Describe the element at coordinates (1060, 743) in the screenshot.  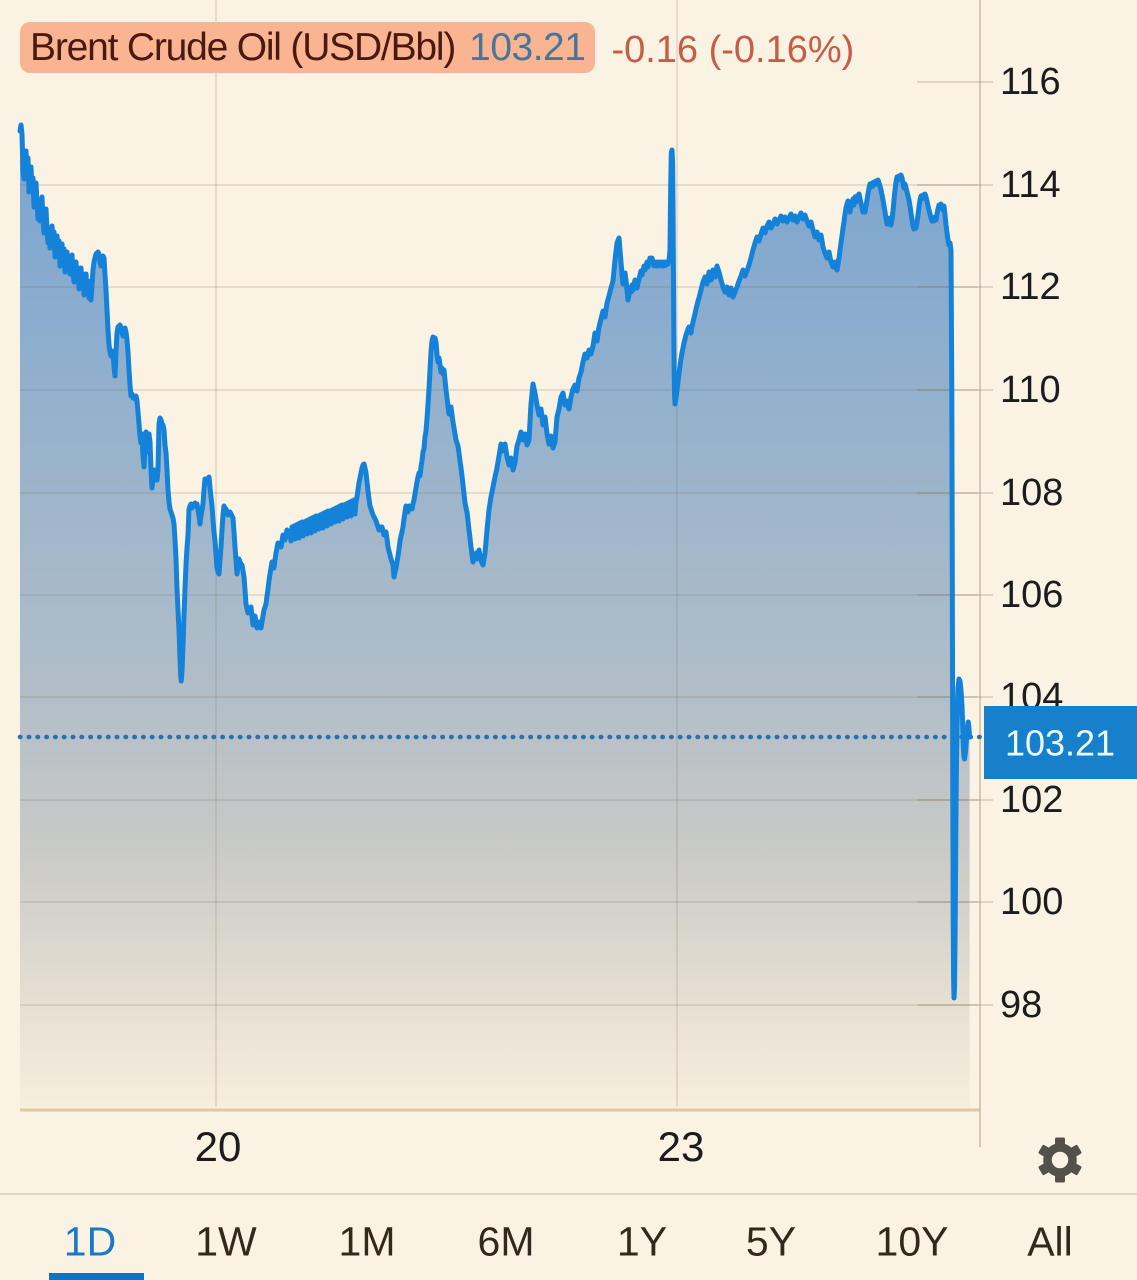
I see `svg-text: 103.21` at that location.